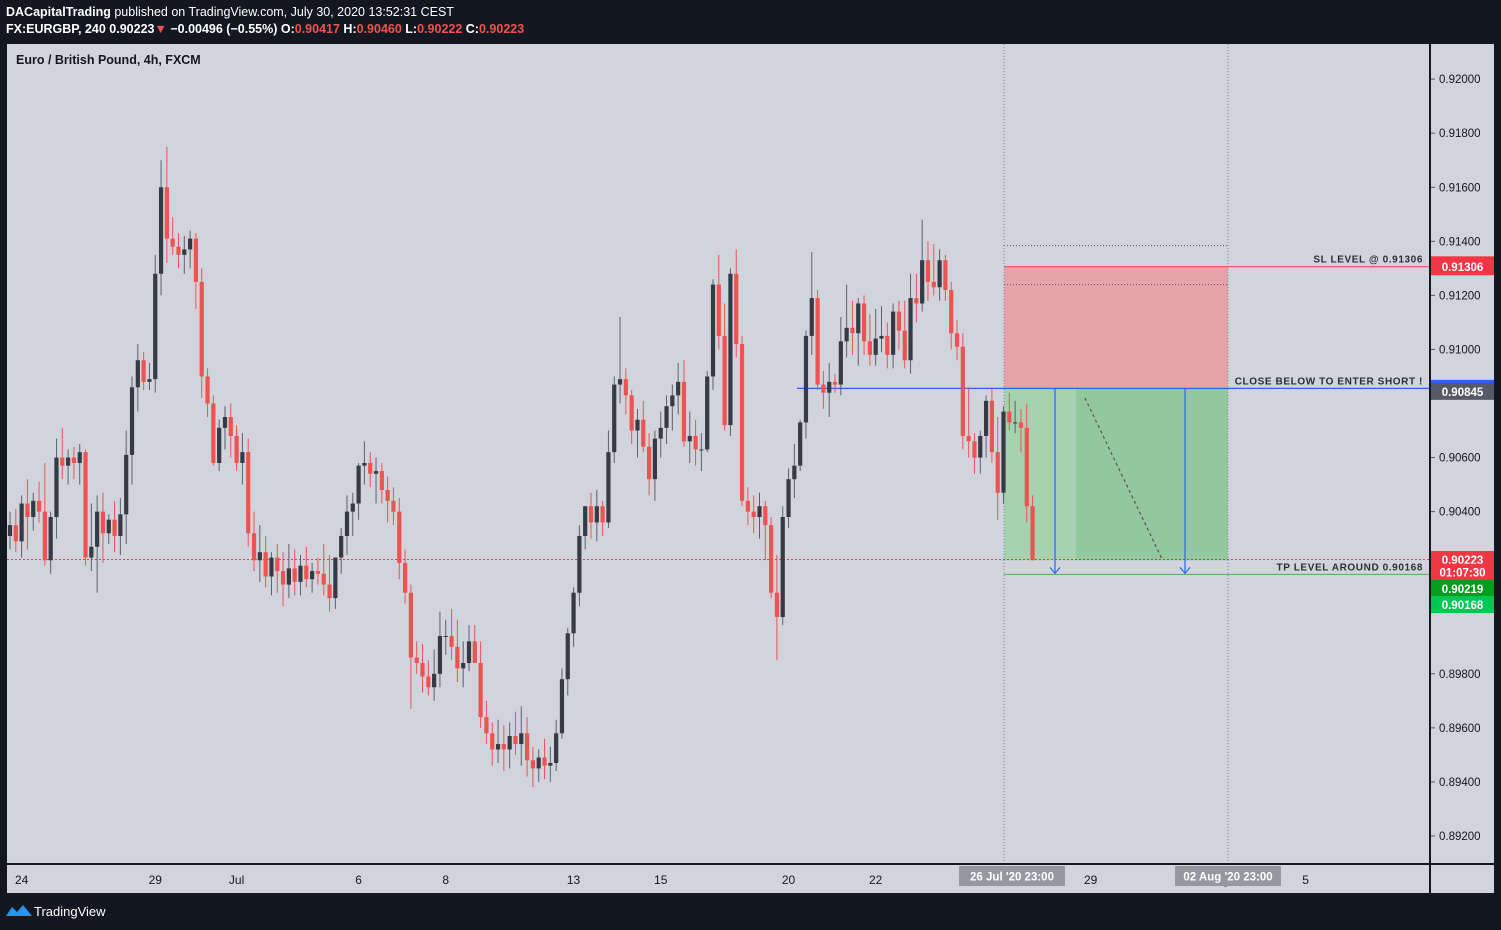 This screenshot has height=930, width=1501. What do you see at coordinates (108, 60) in the screenshot?
I see `chart-title: Euro / British Pound, 4h, FXCM` at bounding box center [108, 60].